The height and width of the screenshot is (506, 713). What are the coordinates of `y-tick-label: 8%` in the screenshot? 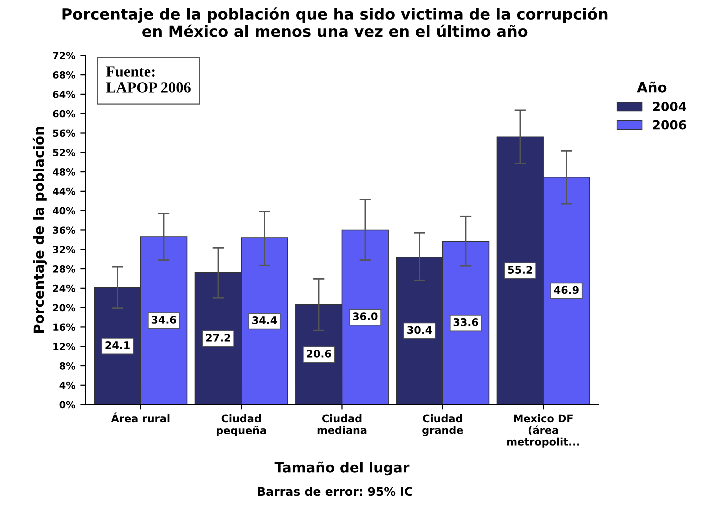 It's located at (68, 366).